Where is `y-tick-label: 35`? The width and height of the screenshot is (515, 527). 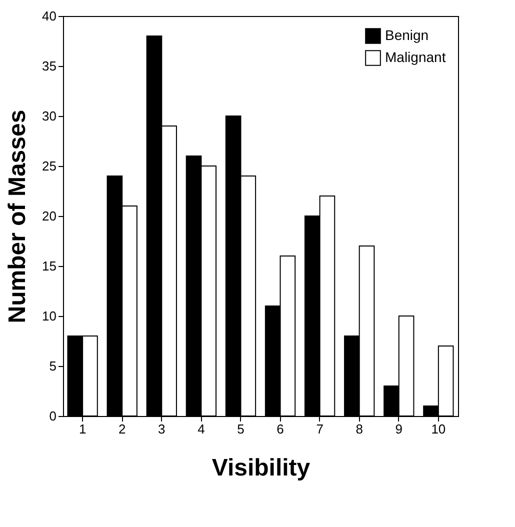 y-tick-label: 35 is located at coordinates (49, 66).